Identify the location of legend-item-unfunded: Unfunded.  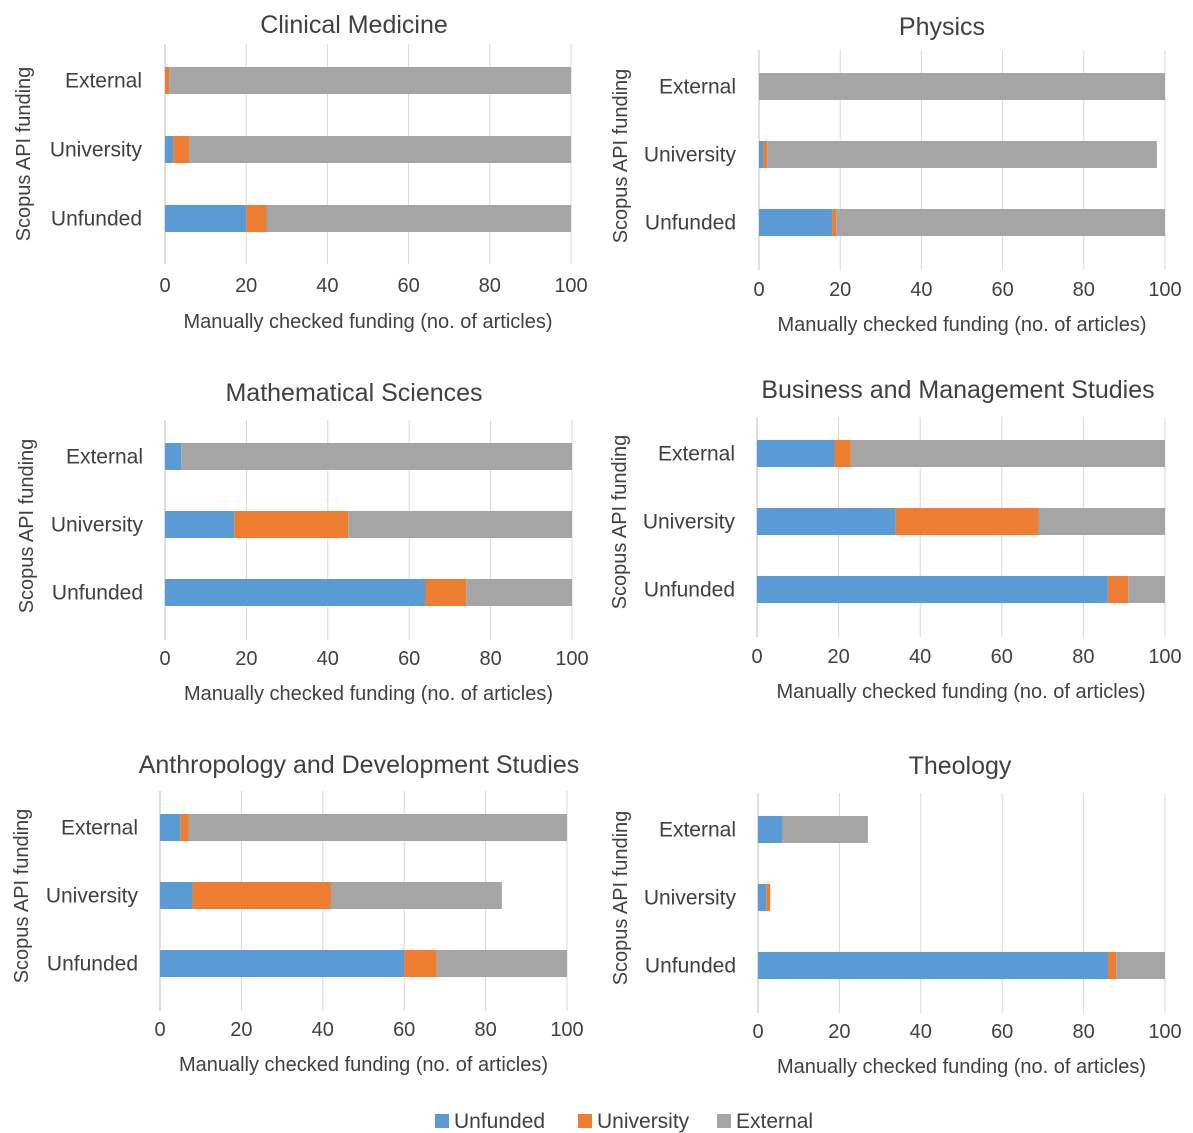
(490, 1121).